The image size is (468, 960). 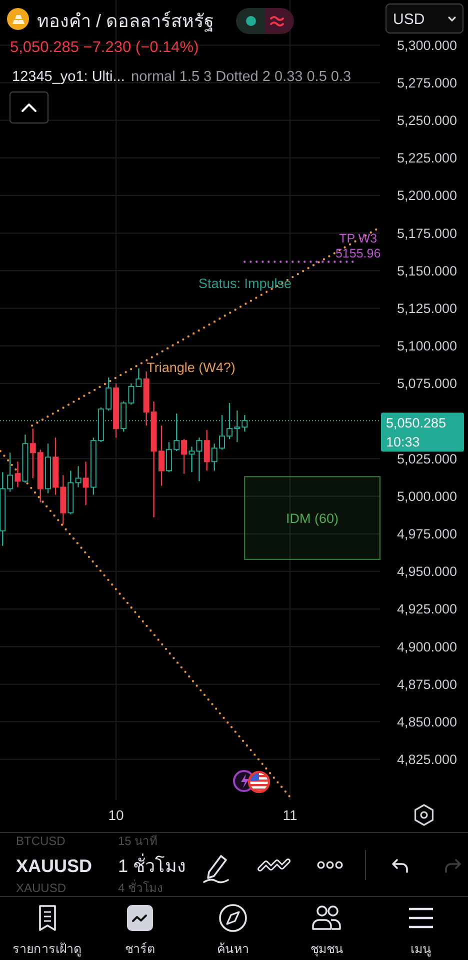 I want to click on y-tick-label: 5,000.000, so click(x=426, y=496).